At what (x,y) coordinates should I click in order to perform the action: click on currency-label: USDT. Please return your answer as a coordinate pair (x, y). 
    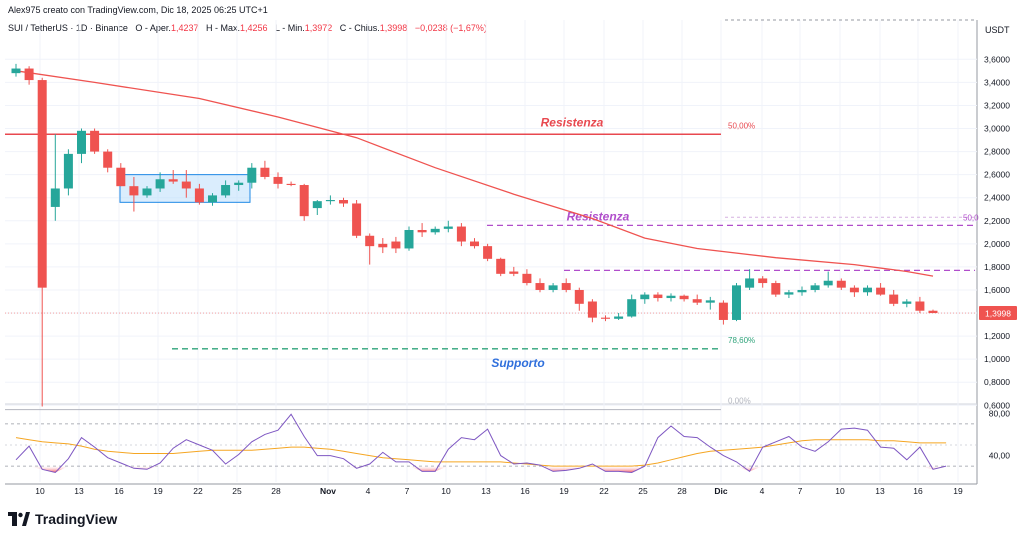
    Looking at the image, I should click on (997, 30).